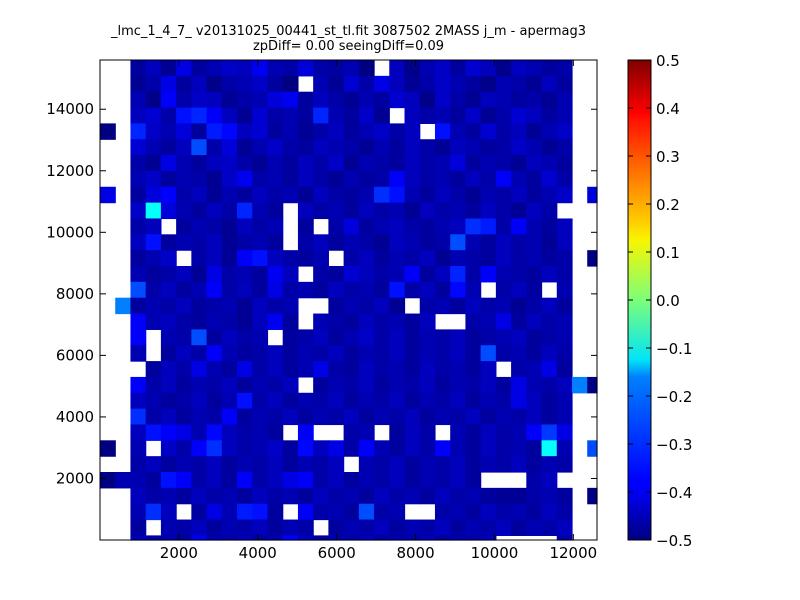 The width and height of the screenshot is (800, 600). I want to click on x-tick-label: 4000, so click(258, 553).